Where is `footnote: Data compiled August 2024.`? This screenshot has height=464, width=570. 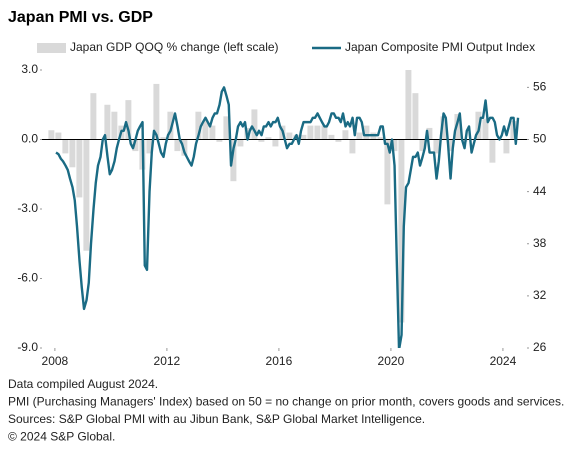
footnote: Data compiled August 2024. is located at coordinates (83, 384).